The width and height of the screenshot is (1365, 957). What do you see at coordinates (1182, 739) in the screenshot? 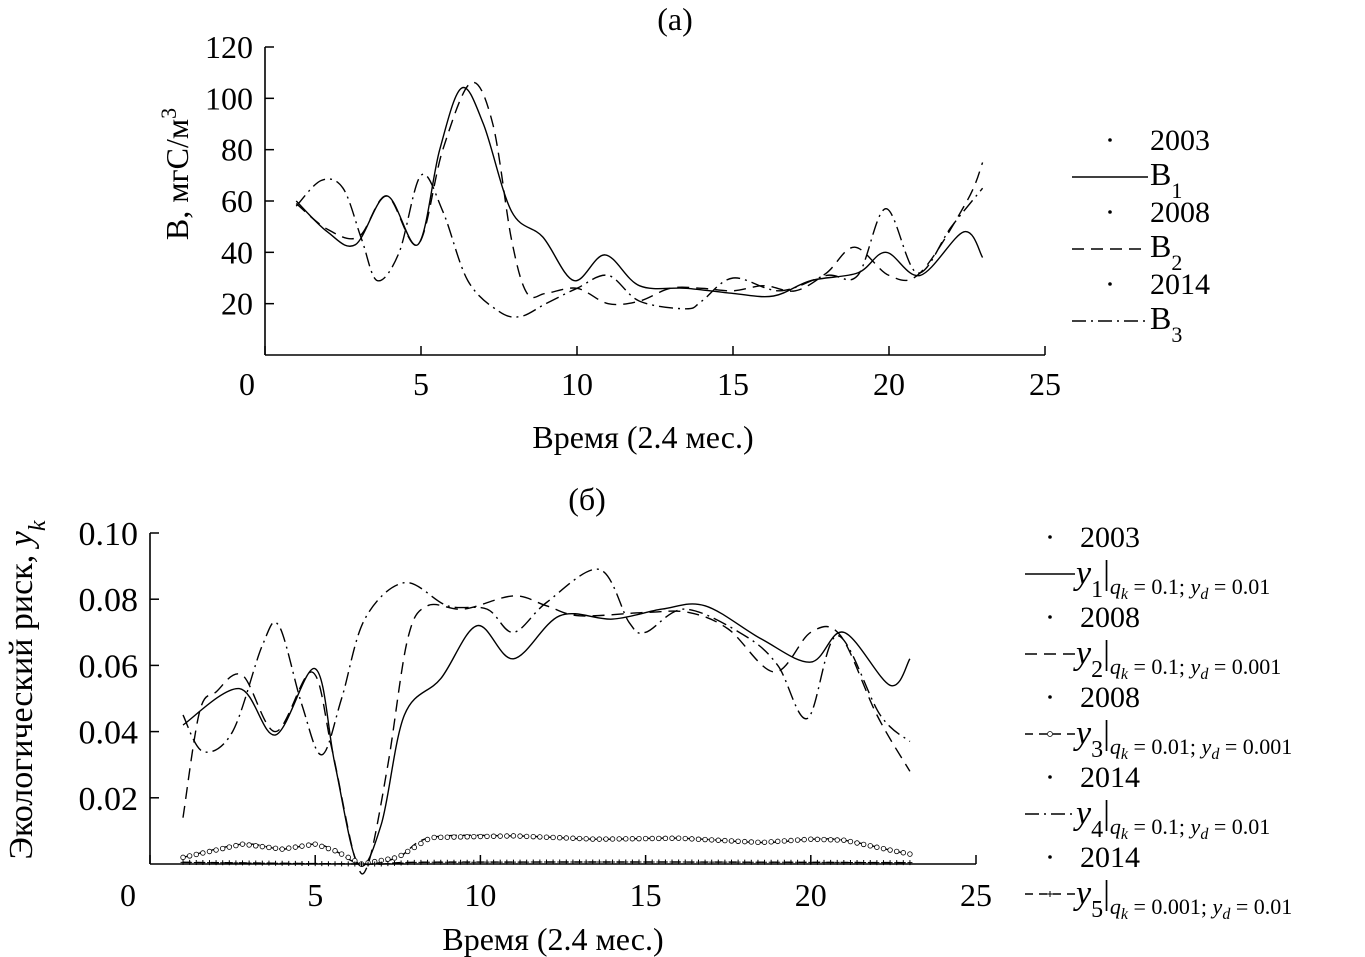
I see `chart-b-legend-label: y3|qk = 0.01; yd = 0.001` at bounding box center [1182, 739].